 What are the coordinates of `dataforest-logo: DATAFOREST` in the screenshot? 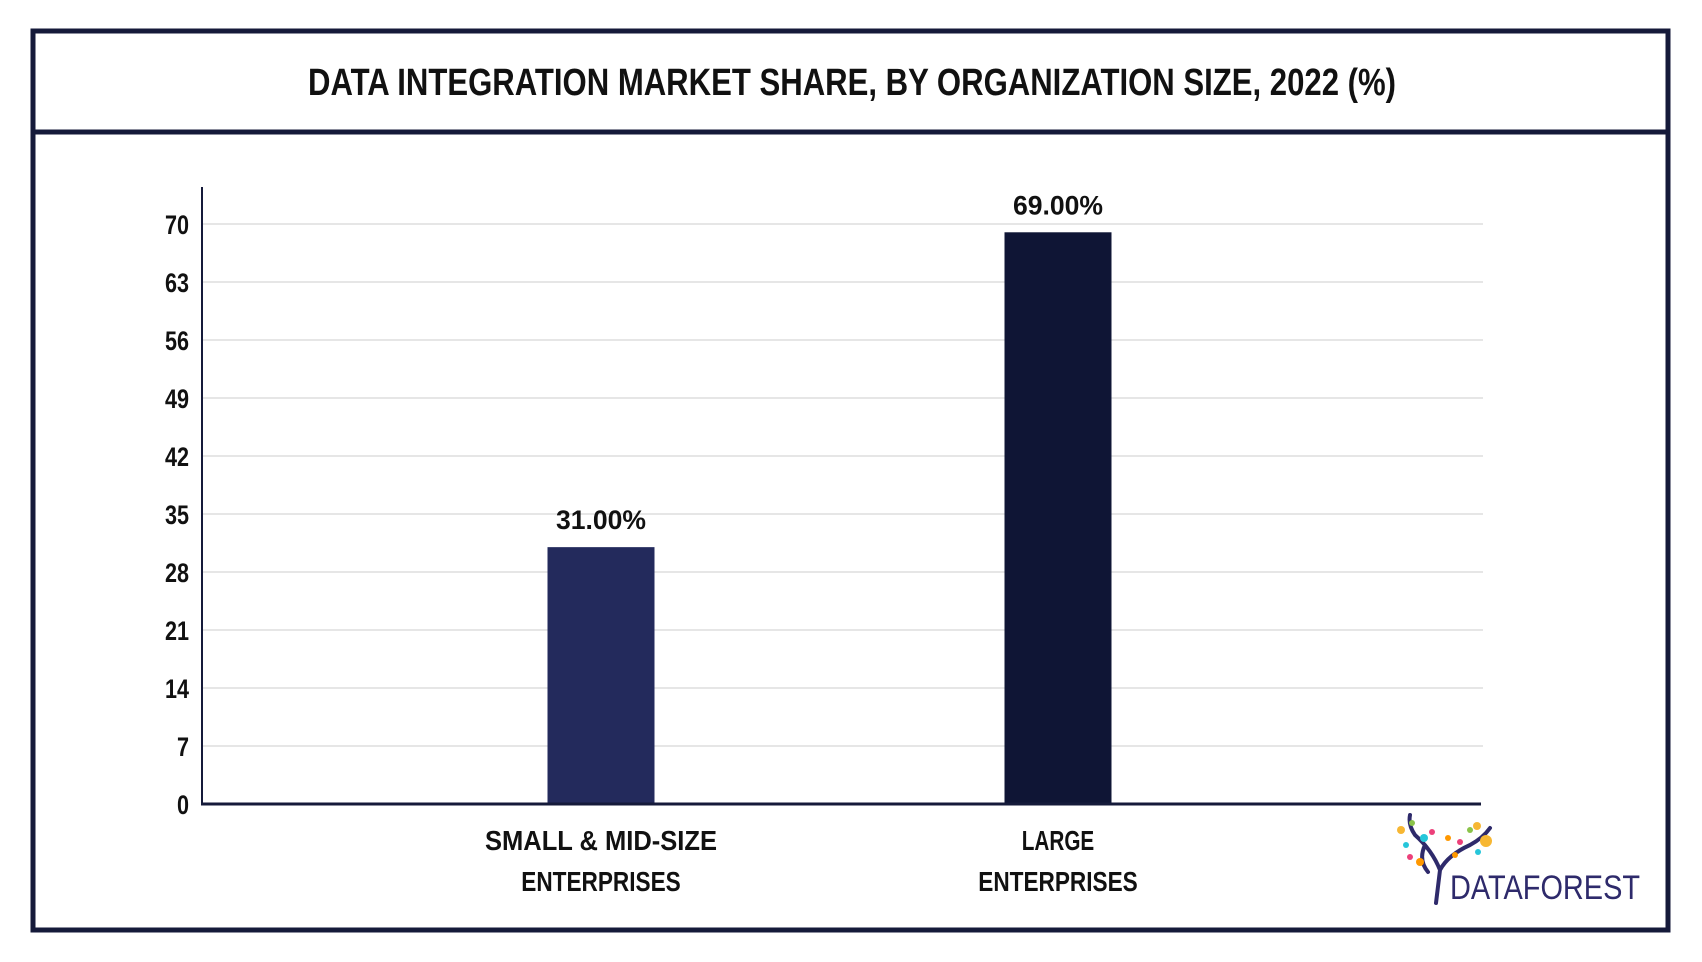 It's located at (1518, 860).